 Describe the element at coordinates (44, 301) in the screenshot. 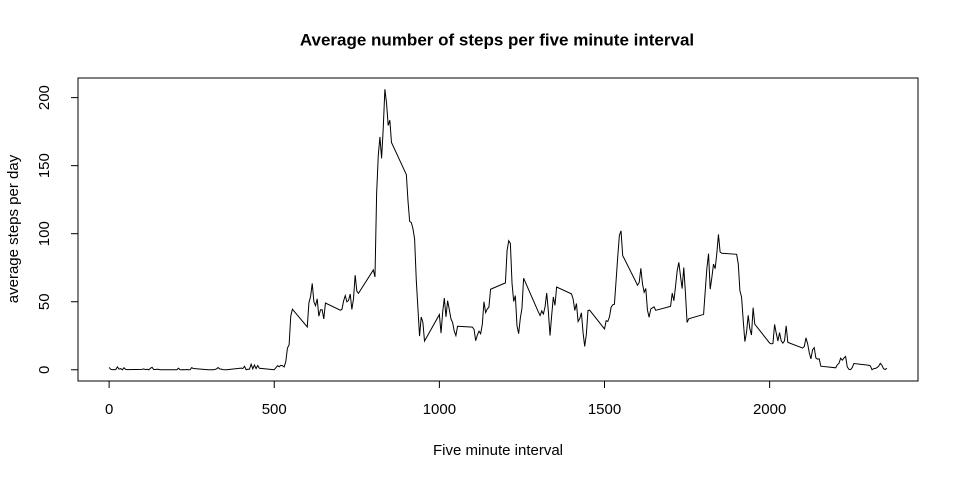

I see `y-tick-label: 50` at that location.